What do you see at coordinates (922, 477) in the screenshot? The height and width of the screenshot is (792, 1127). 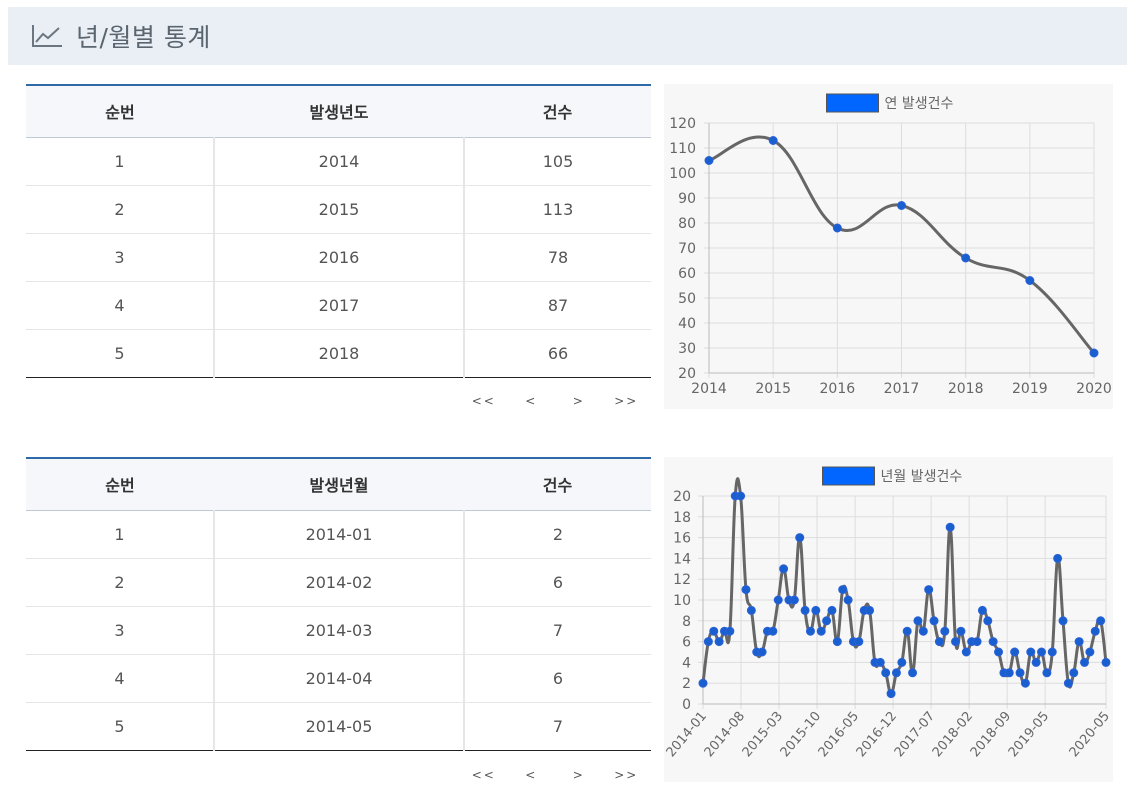 I see `legend-label: 년월 발생건수` at bounding box center [922, 477].